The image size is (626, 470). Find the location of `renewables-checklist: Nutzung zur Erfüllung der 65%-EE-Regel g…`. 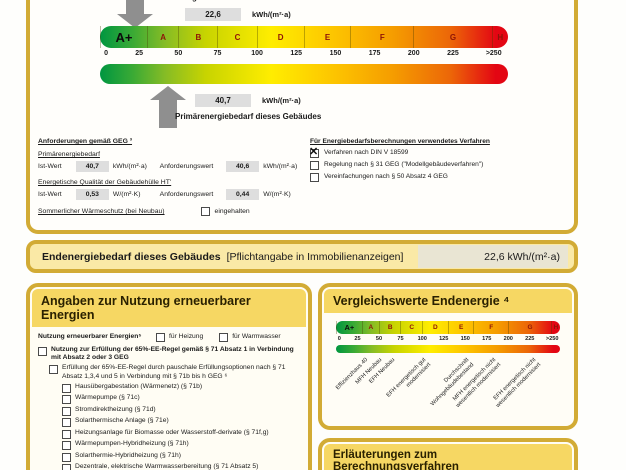

renewables-checklist: Nutzung zur Erfüllung der 65%-EE-Regel g… is located at coordinates (169, 408).